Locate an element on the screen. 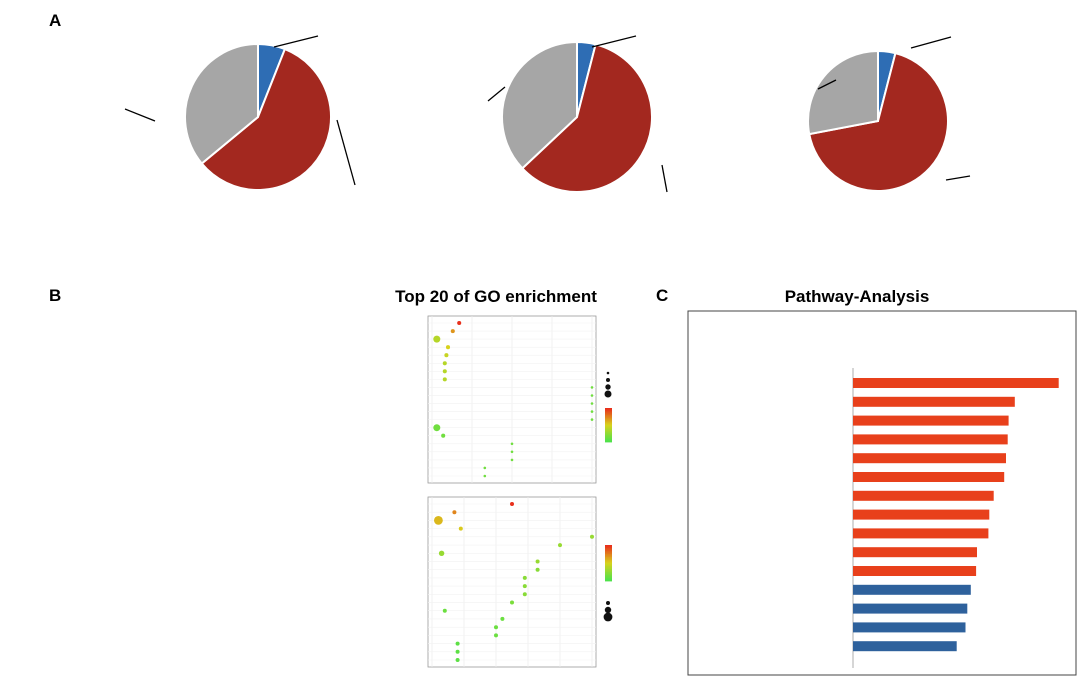 The image size is (1084, 680). panel-letter-c: C is located at coordinates (662, 295).